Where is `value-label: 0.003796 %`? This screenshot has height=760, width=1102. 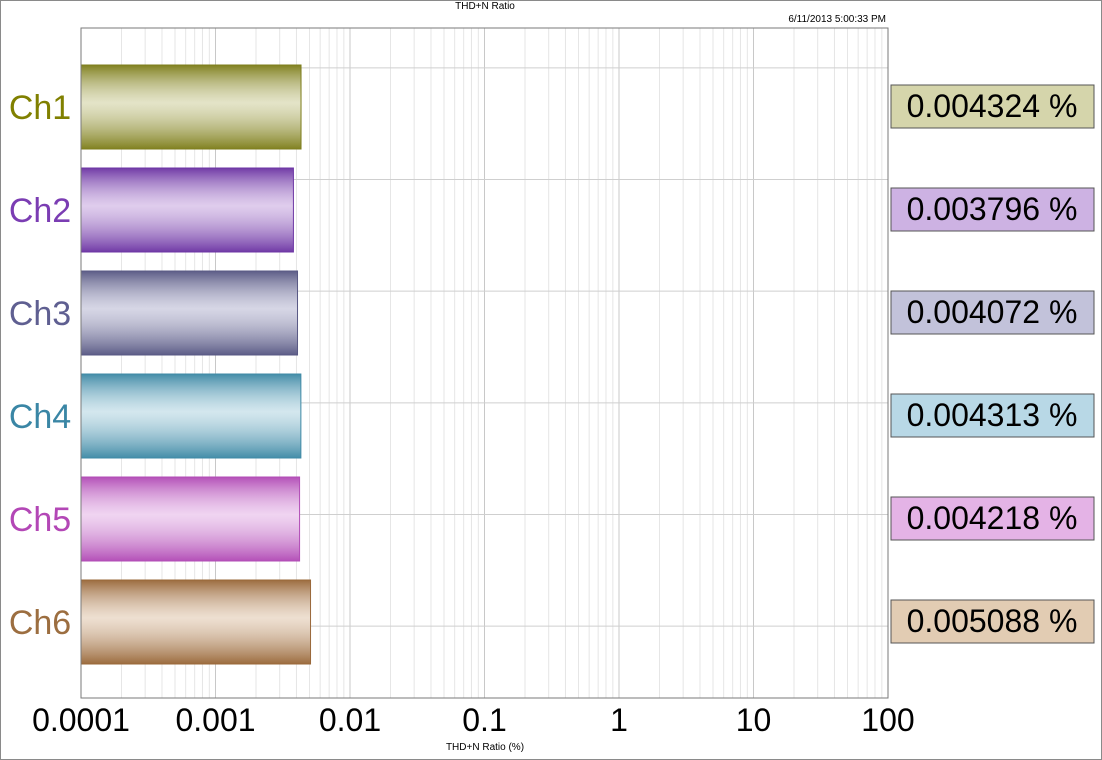
value-label: 0.003796 % is located at coordinates (992, 209).